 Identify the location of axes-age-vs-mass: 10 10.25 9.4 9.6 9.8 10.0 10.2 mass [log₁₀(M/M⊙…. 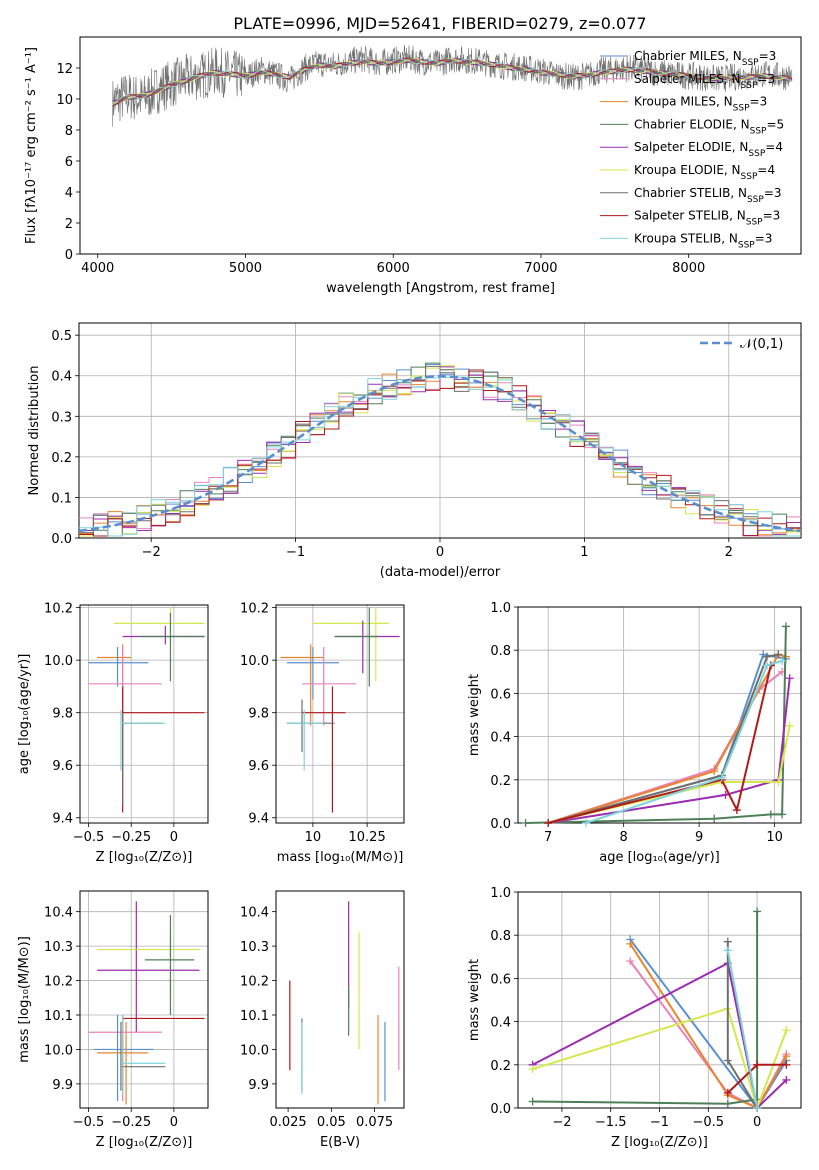
(322, 733).